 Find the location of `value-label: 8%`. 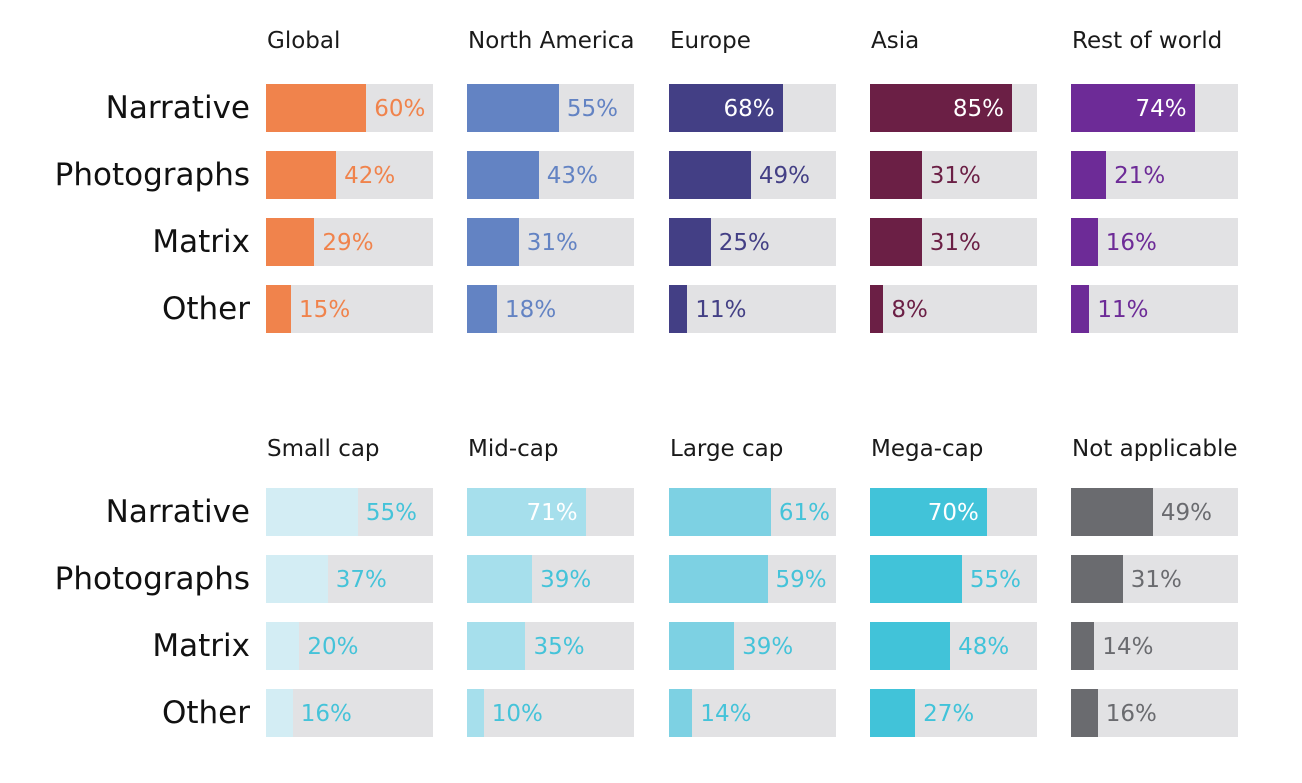

value-label: 8% is located at coordinates (909, 309).